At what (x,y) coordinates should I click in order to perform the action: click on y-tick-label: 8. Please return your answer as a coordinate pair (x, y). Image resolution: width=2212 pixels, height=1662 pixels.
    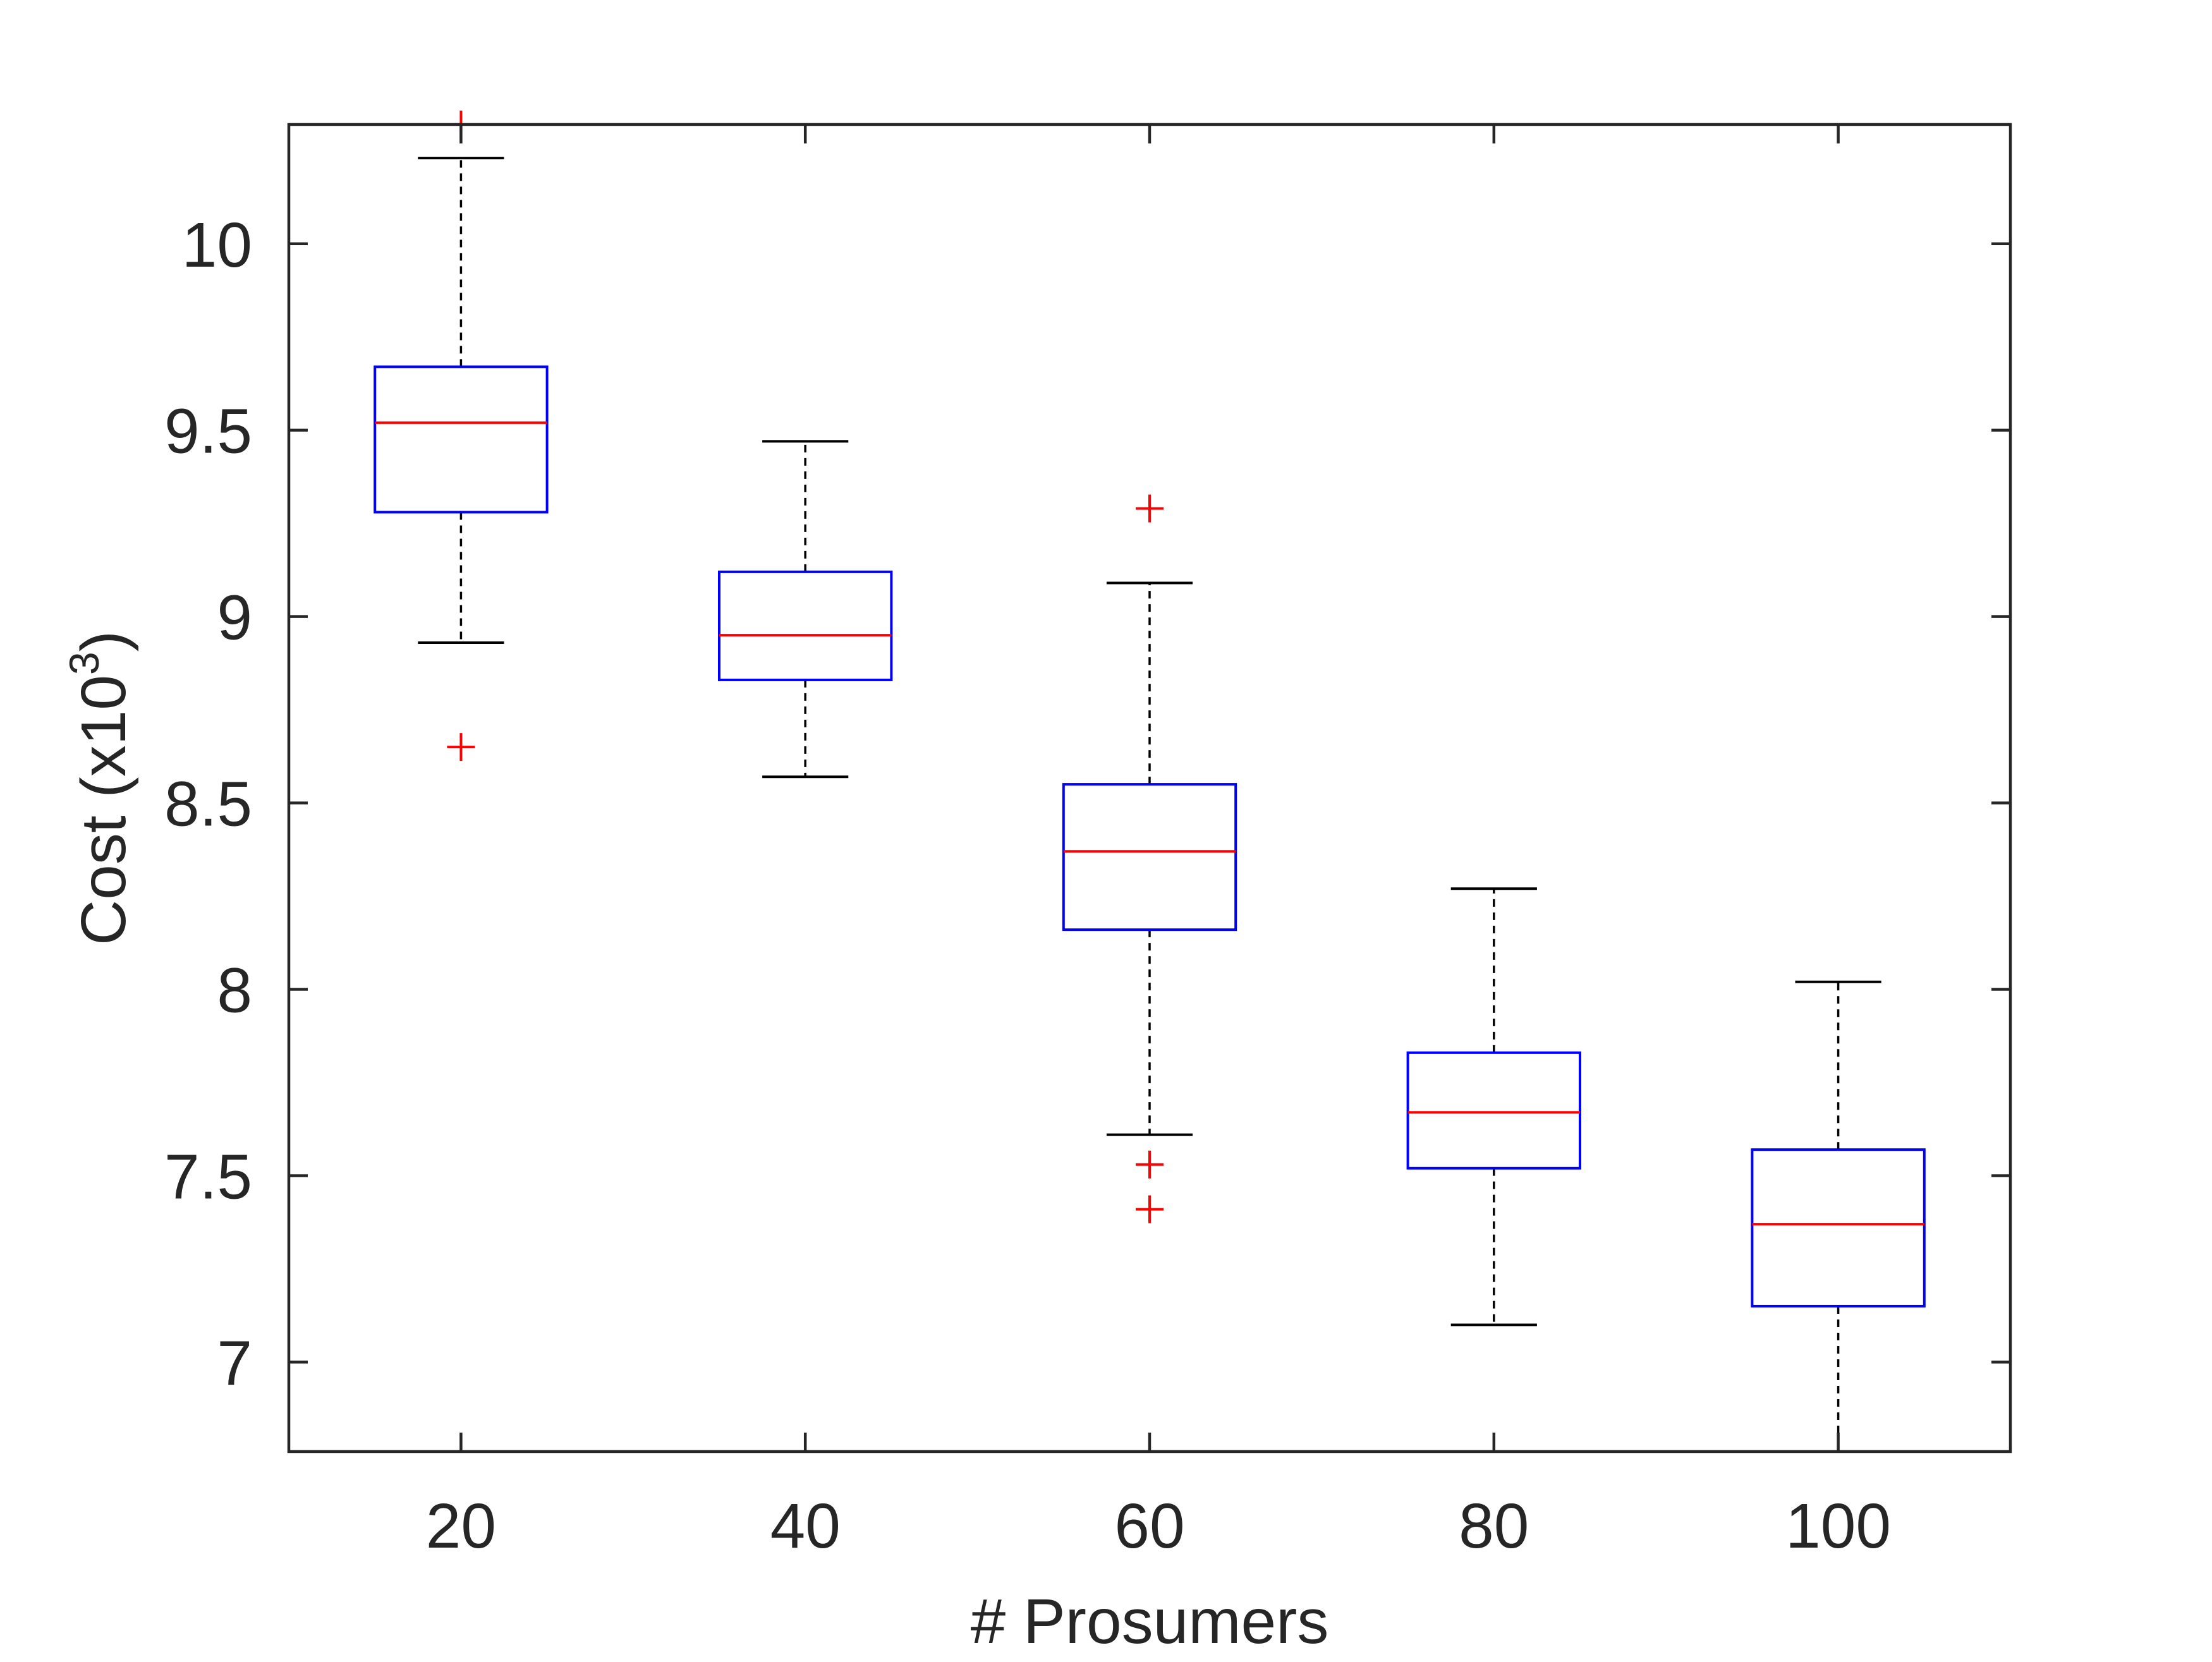
    Looking at the image, I should click on (234, 990).